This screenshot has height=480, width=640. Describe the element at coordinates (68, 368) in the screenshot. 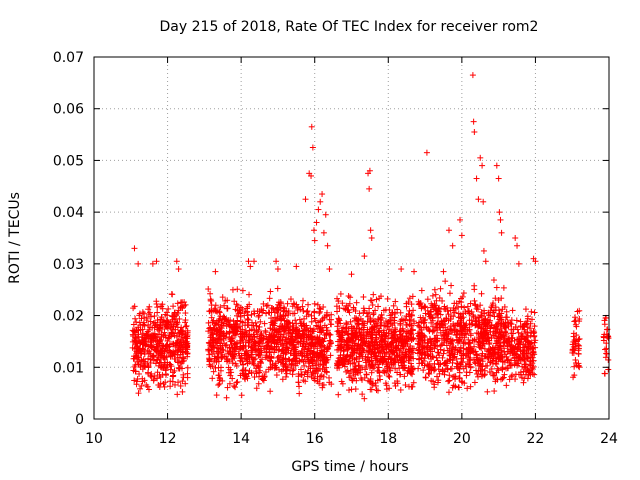

I see `y-tick-label: 0.01` at that location.